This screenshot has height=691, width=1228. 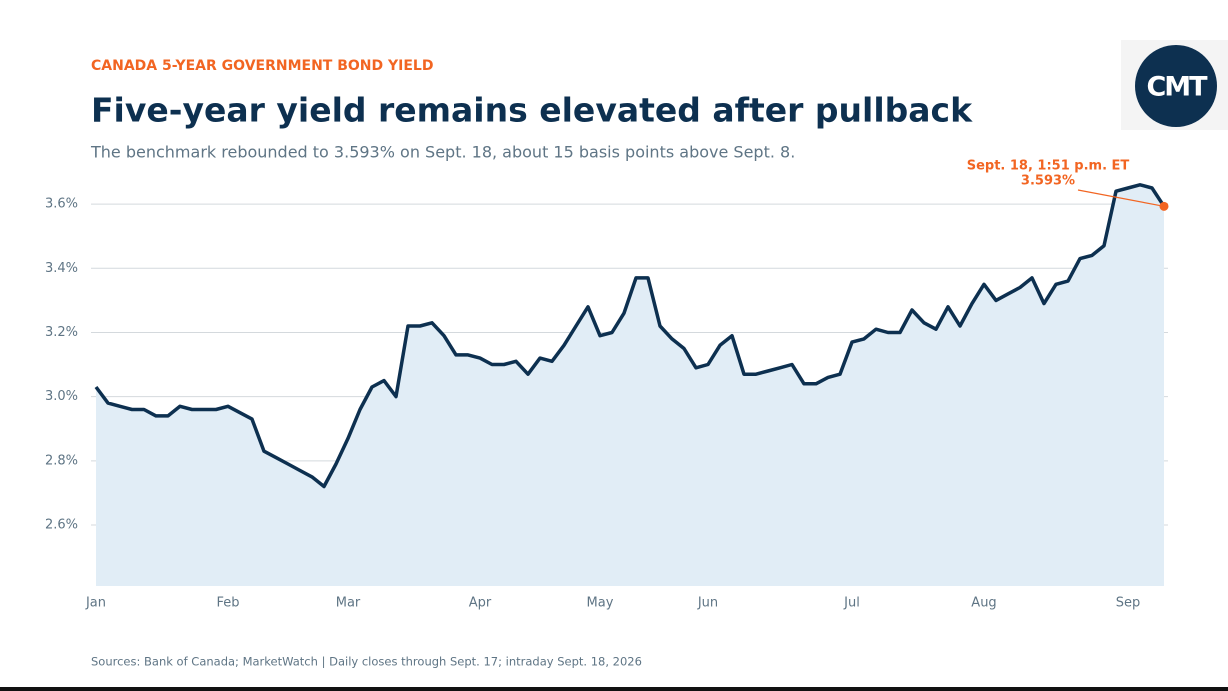 What do you see at coordinates (480, 603) in the screenshot?
I see `x-tick-label: Apr` at bounding box center [480, 603].